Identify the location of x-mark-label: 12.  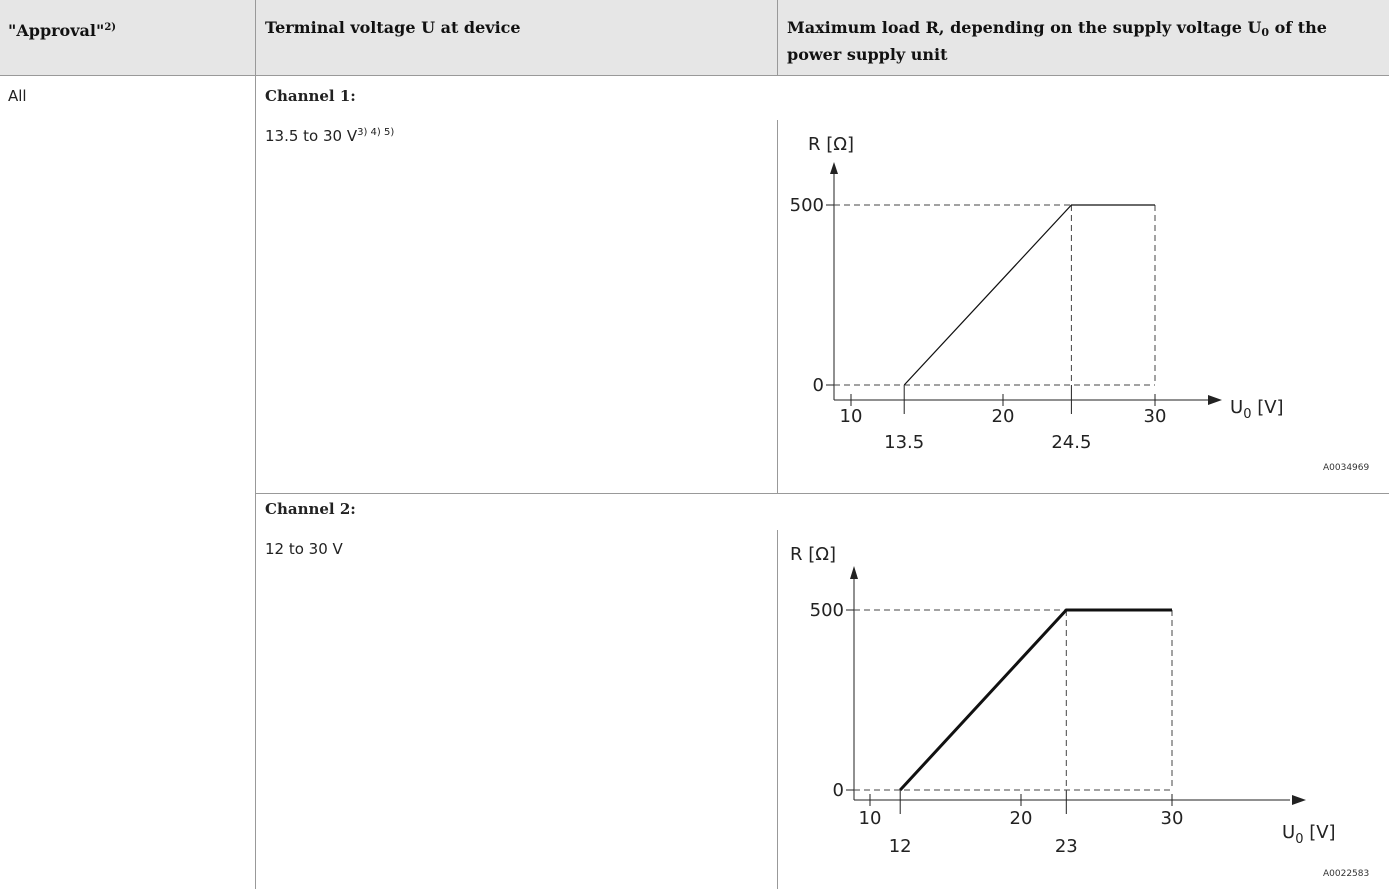
(900, 846).